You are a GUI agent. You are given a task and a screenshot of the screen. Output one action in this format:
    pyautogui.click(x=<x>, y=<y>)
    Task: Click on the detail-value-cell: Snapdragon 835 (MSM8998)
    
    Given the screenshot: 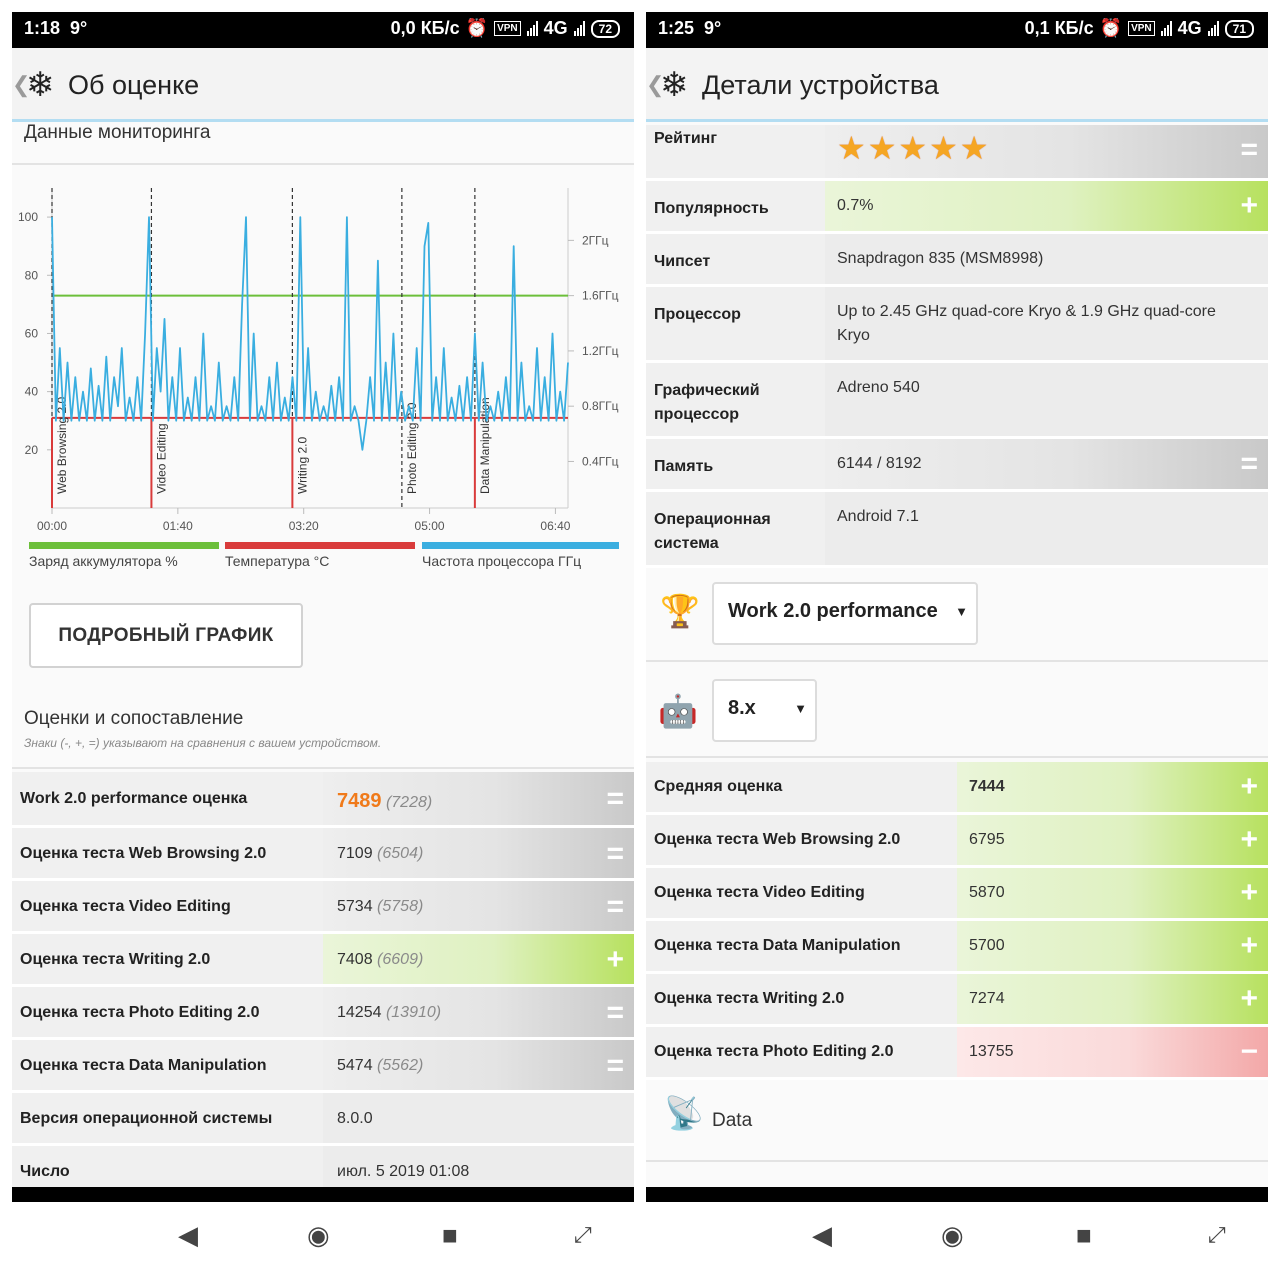 What is the action you would take?
    pyautogui.click(x=1046, y=259)
    